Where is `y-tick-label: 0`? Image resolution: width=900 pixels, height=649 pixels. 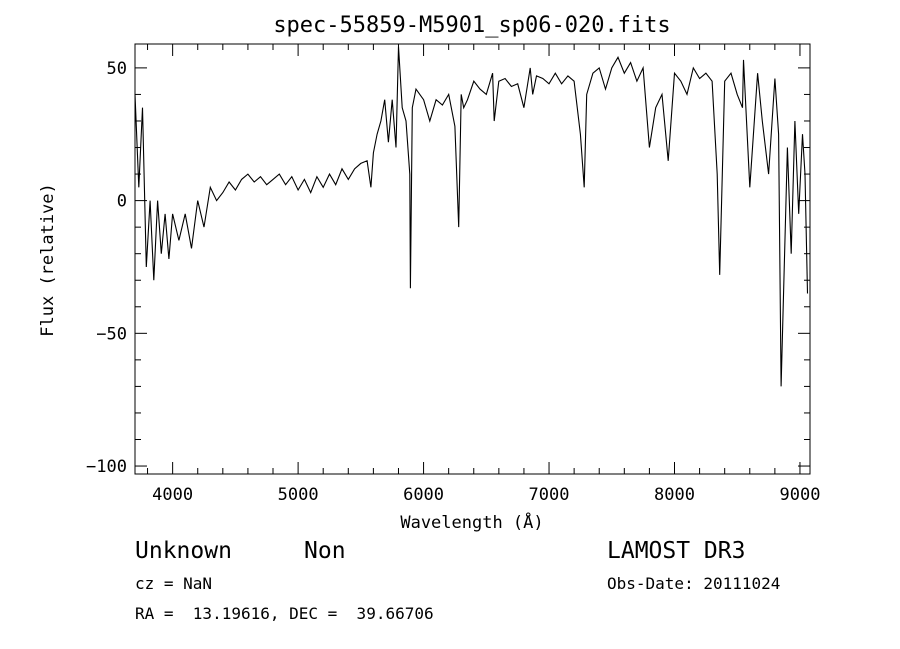
y-tick-label: 0 is located at coordinates (122, 202).